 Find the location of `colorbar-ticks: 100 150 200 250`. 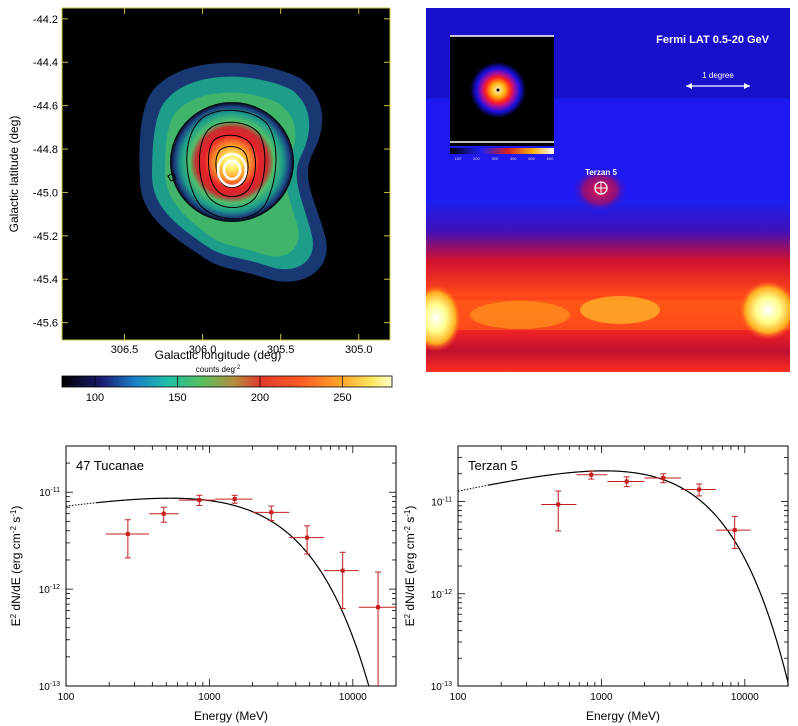

colorbar-ticks: 100 150 200 250 is located at coordinates (219, 390).